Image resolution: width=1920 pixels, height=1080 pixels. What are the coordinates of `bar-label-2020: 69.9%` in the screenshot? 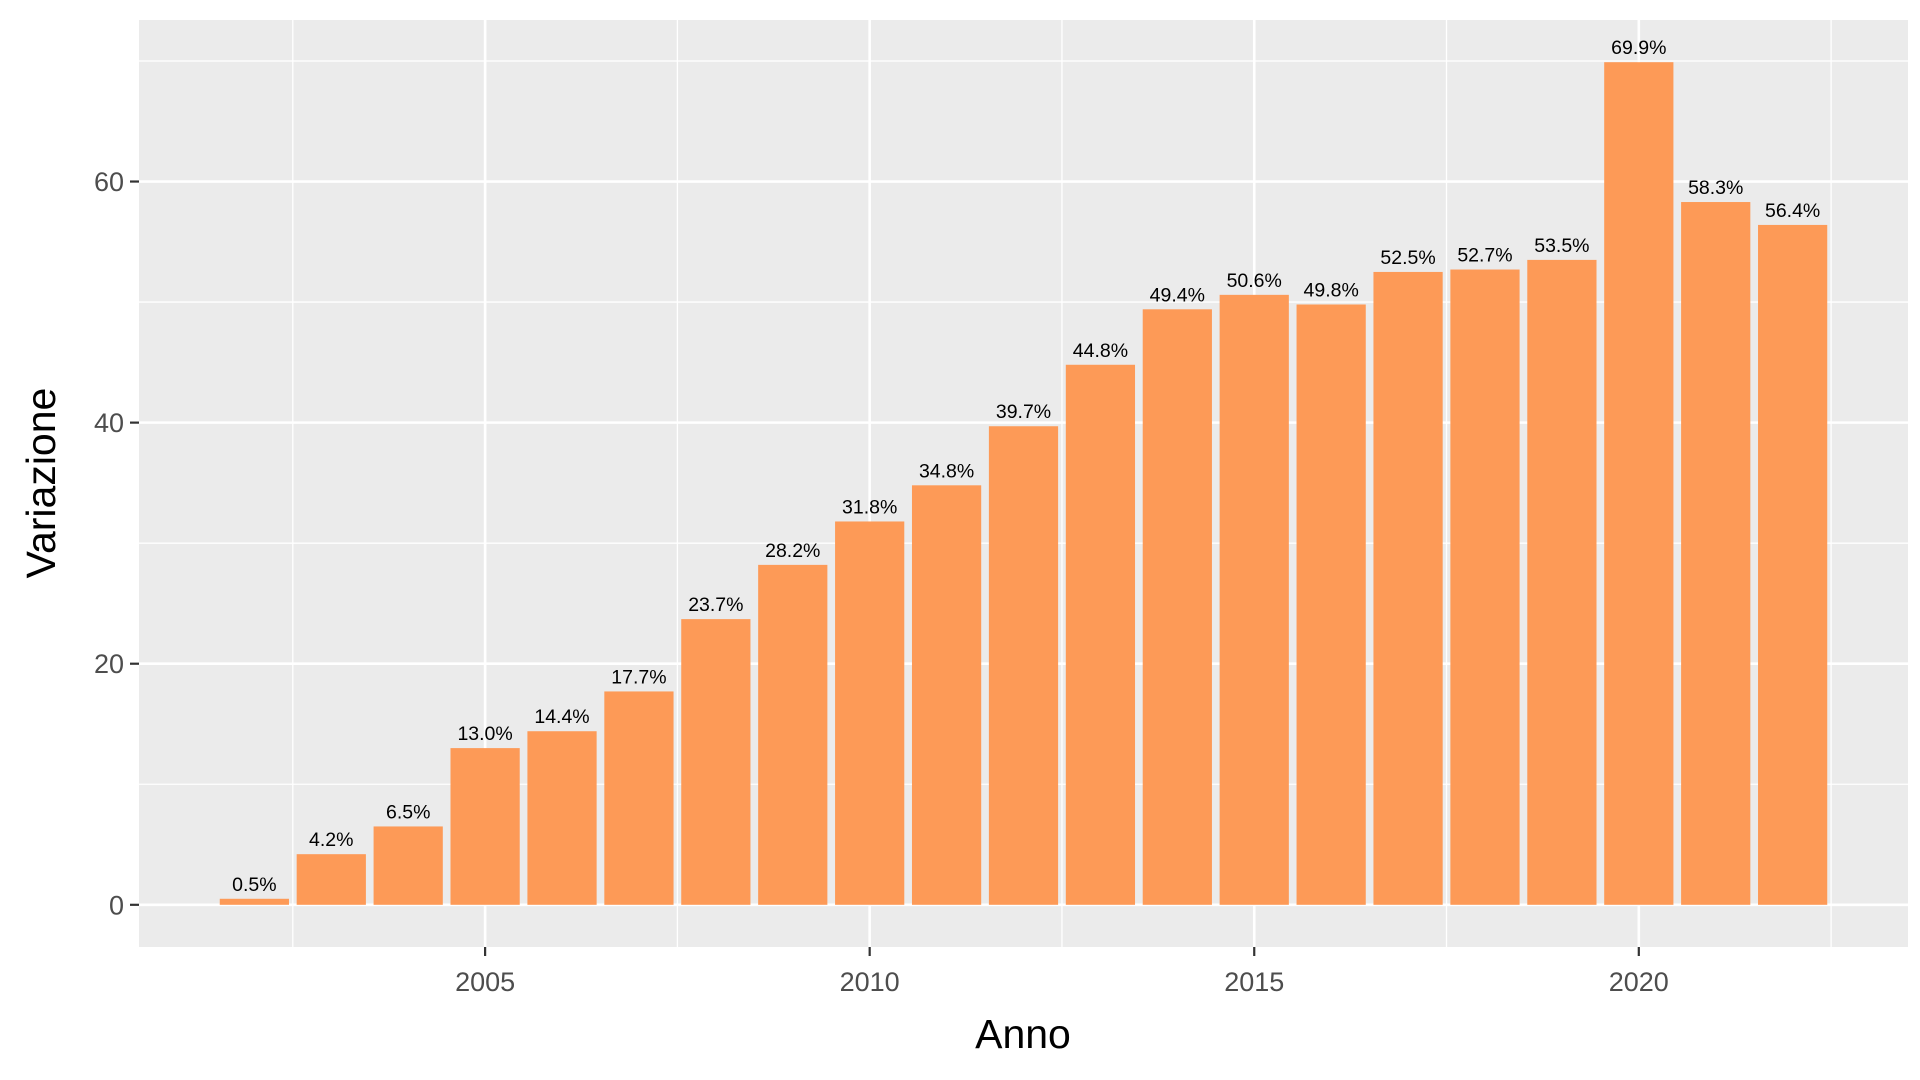 It's located at (1638, 48).